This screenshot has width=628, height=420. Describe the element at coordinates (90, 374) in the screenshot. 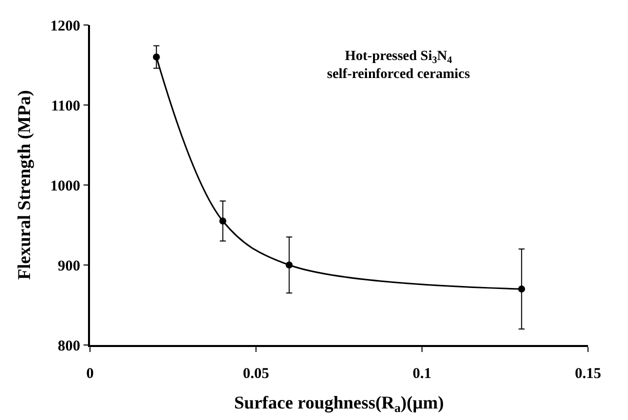

I see `x-tick-label: 0` at that location.